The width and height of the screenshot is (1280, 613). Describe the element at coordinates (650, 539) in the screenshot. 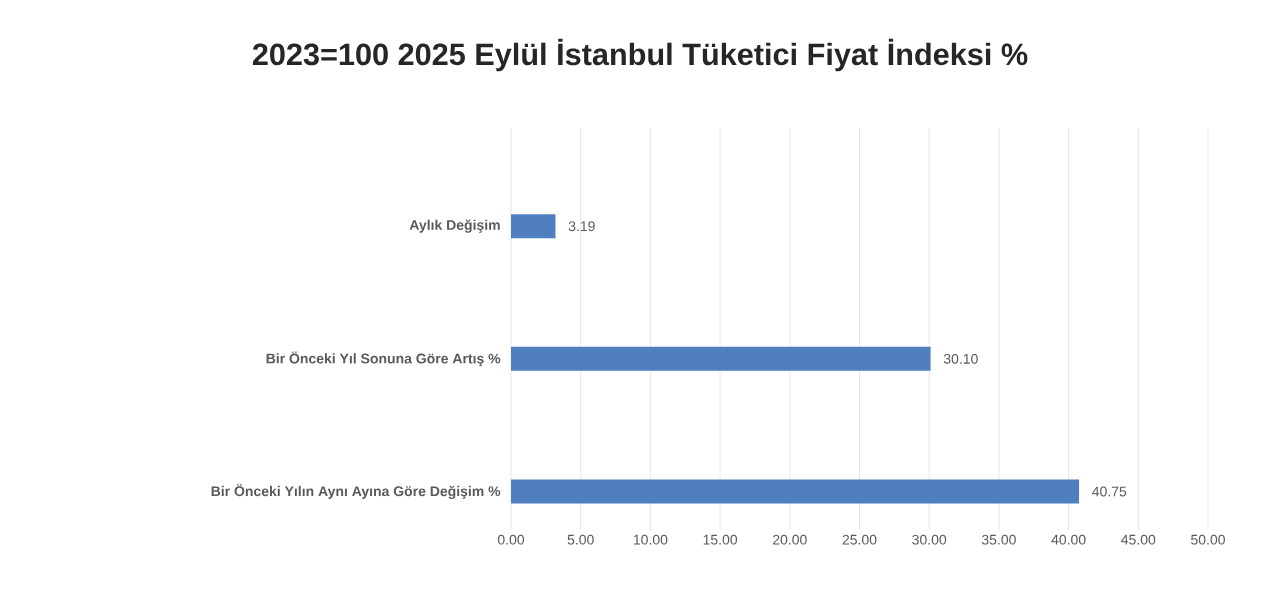

I see `x-tick-label: 10.00` at that location.